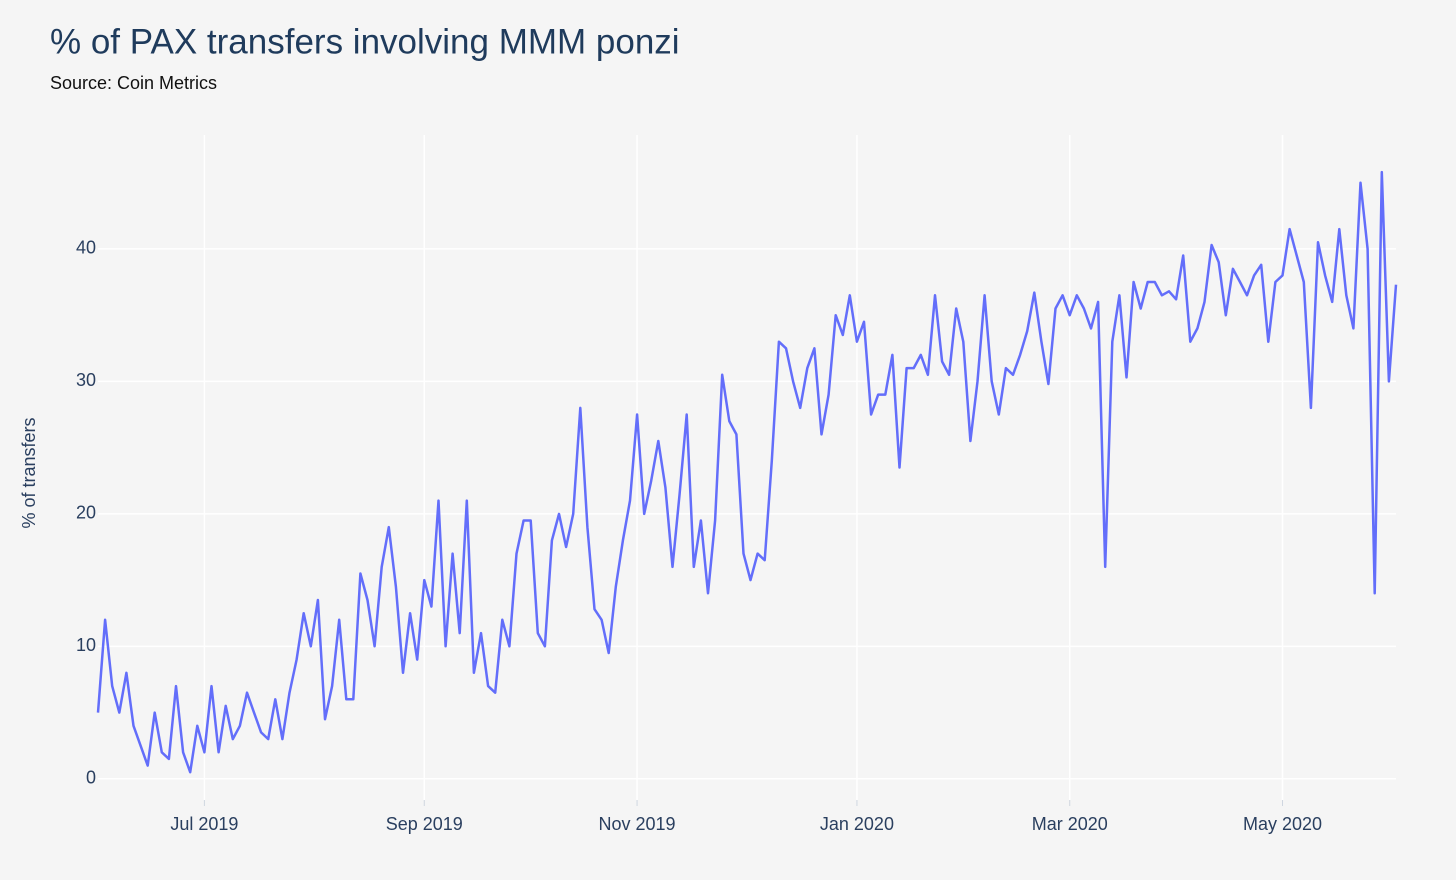  What do you see at coordinates (424, 824) in the screenshot?
I see `x-tick-label: Sep 2019` at bounding box center [424, 824].